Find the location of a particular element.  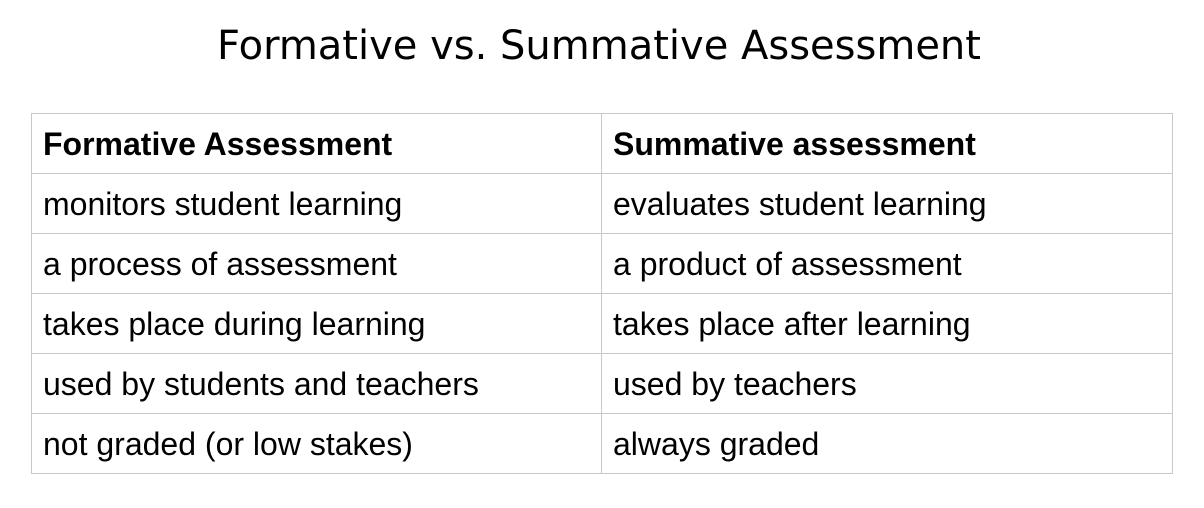

table-cell-summative: used by teachers is located at coordinates (887, 383).